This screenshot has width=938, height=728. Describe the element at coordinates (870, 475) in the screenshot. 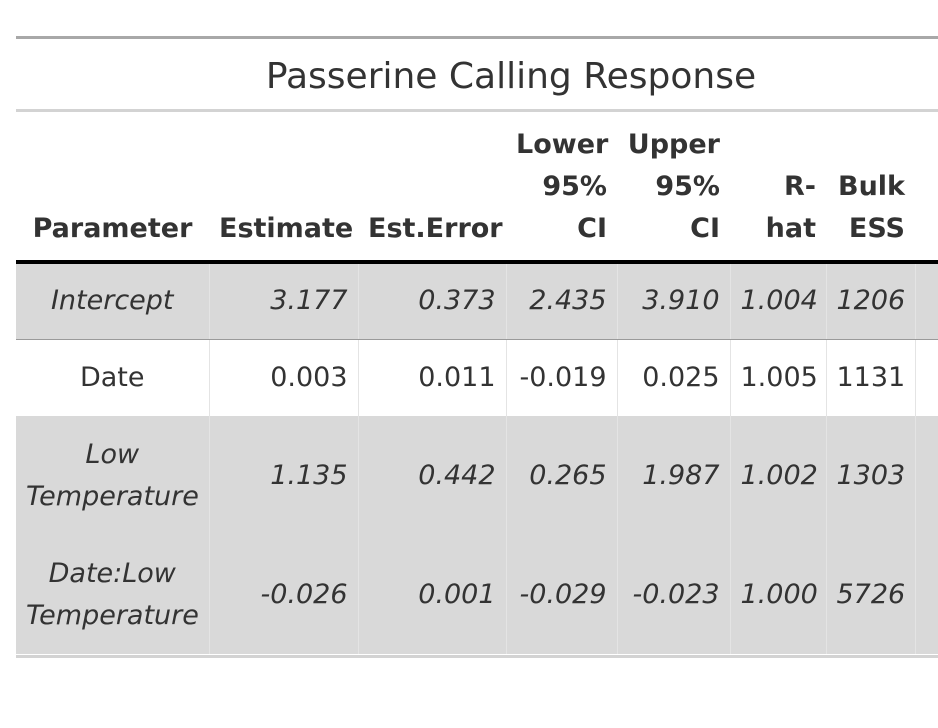

I see `cell-bulk-ess: 1303` at that location.